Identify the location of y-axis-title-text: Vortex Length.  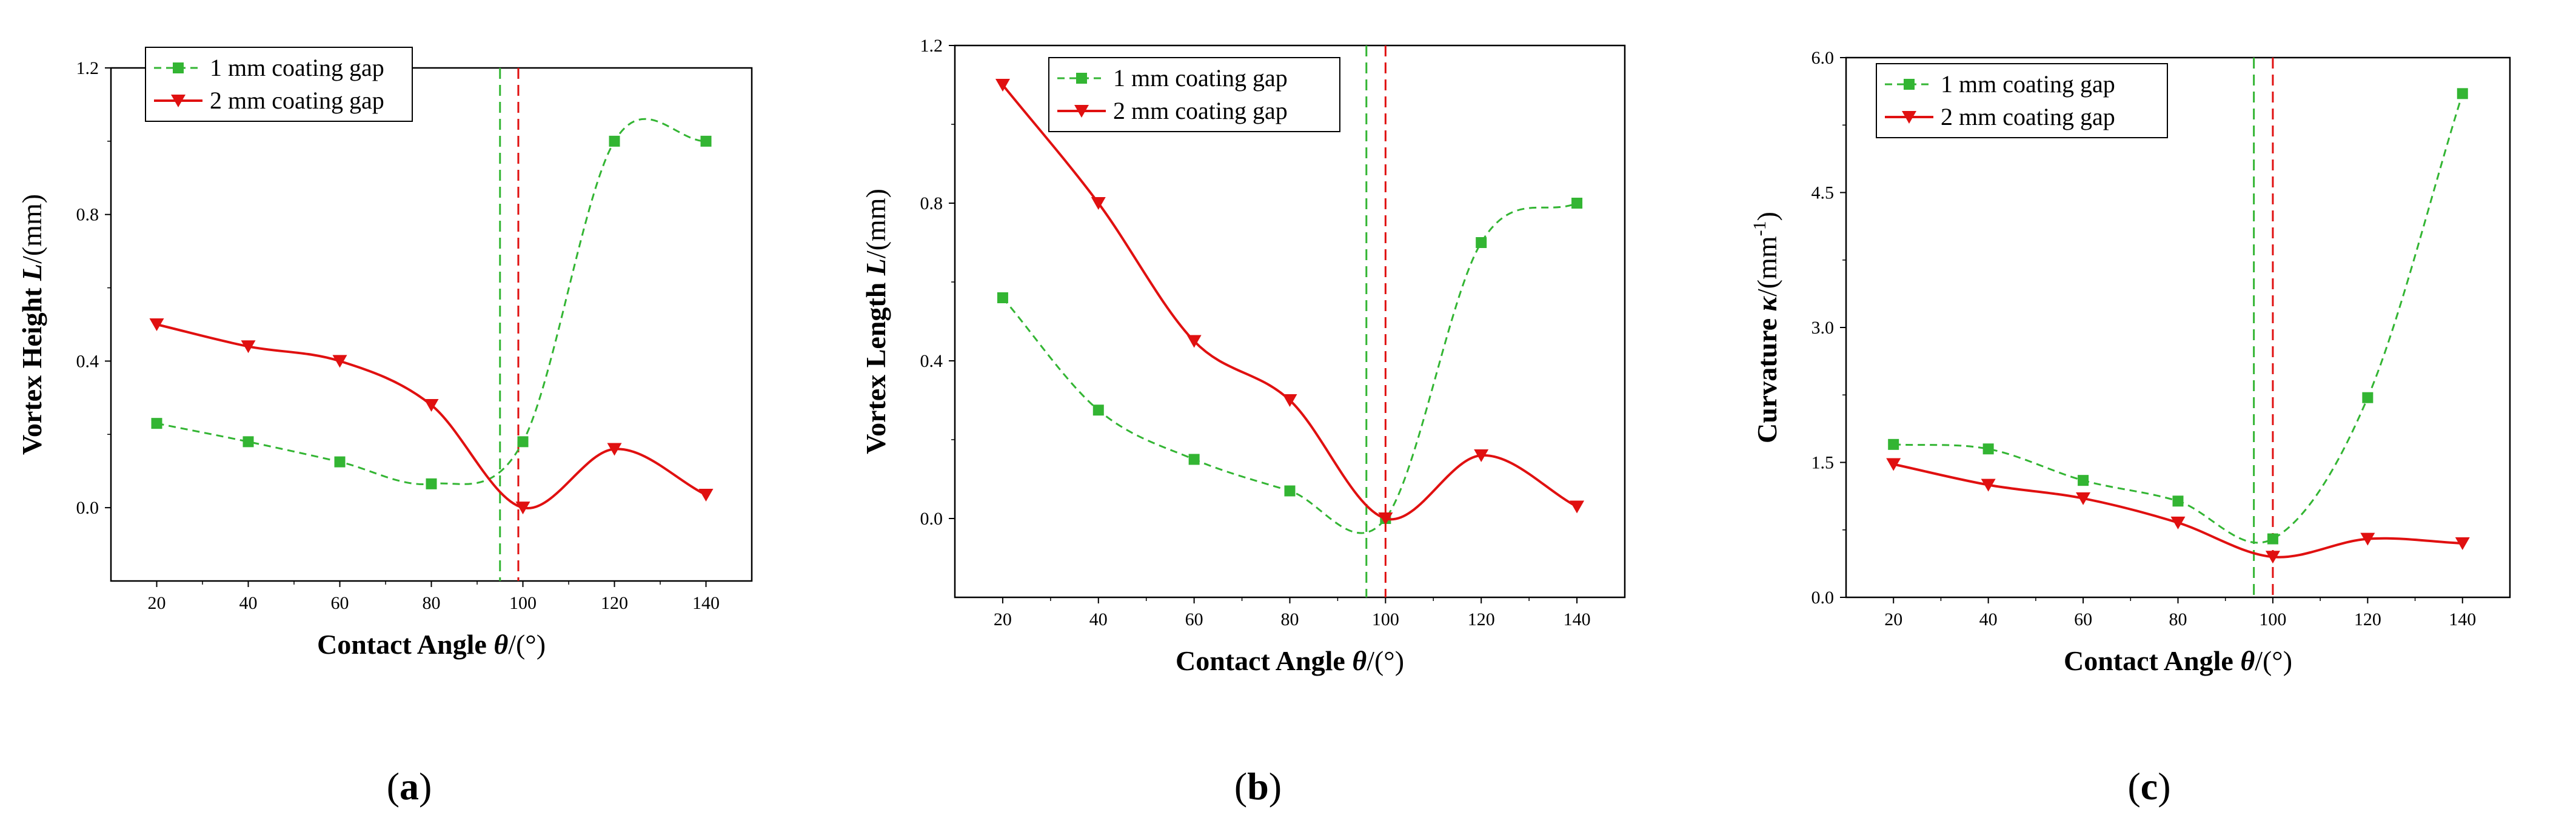
(875, 365).